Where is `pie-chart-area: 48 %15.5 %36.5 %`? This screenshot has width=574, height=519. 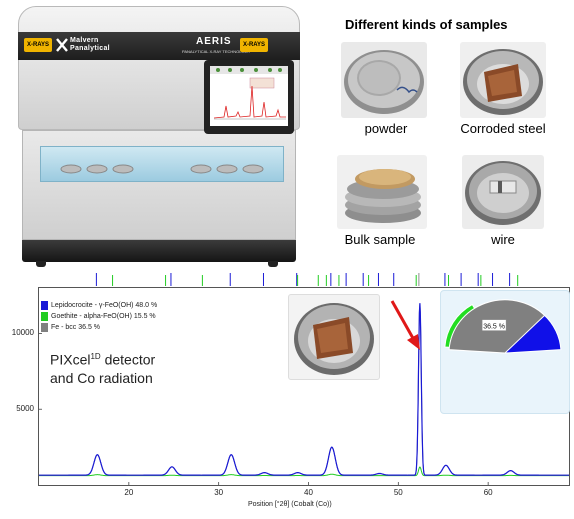
pie-chart-area: 48 %15.5 %36.5 % is located at coordinates (503, 326).